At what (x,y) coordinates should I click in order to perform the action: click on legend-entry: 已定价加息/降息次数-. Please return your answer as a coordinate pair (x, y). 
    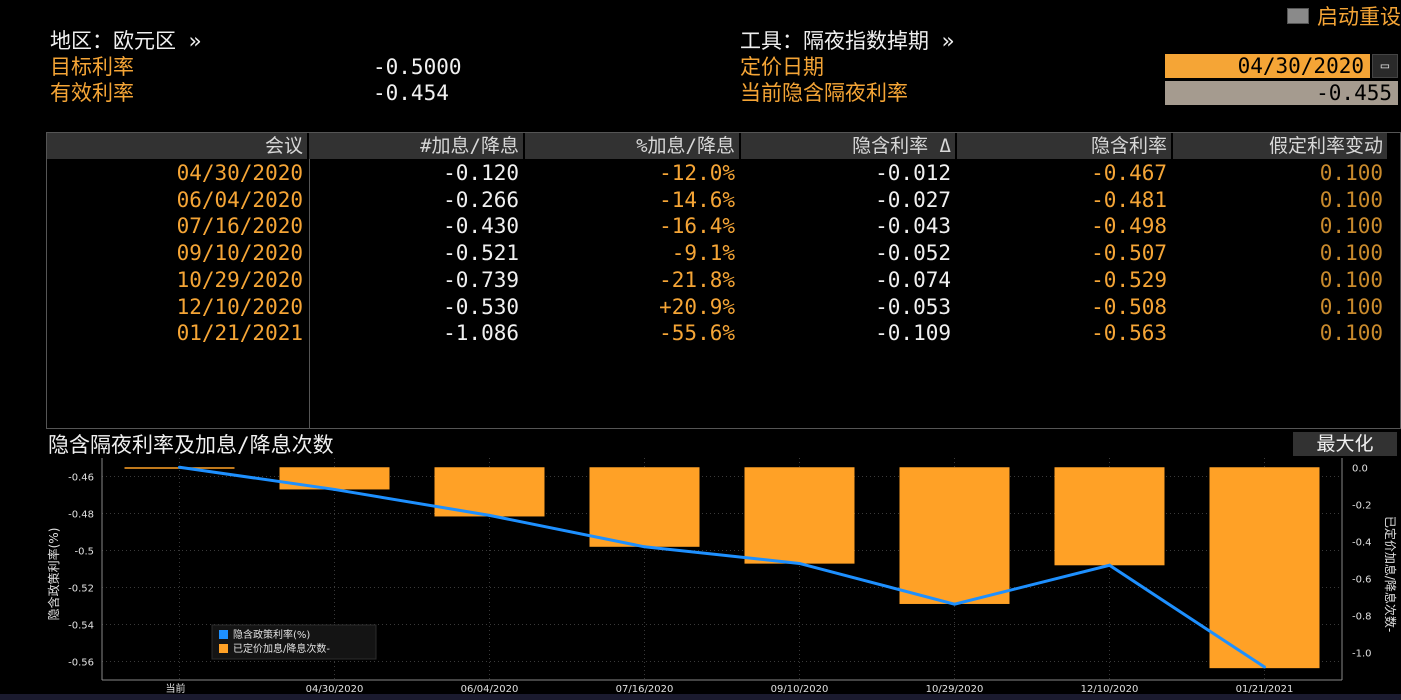
    Looking at the image, I should click on (281, 648).